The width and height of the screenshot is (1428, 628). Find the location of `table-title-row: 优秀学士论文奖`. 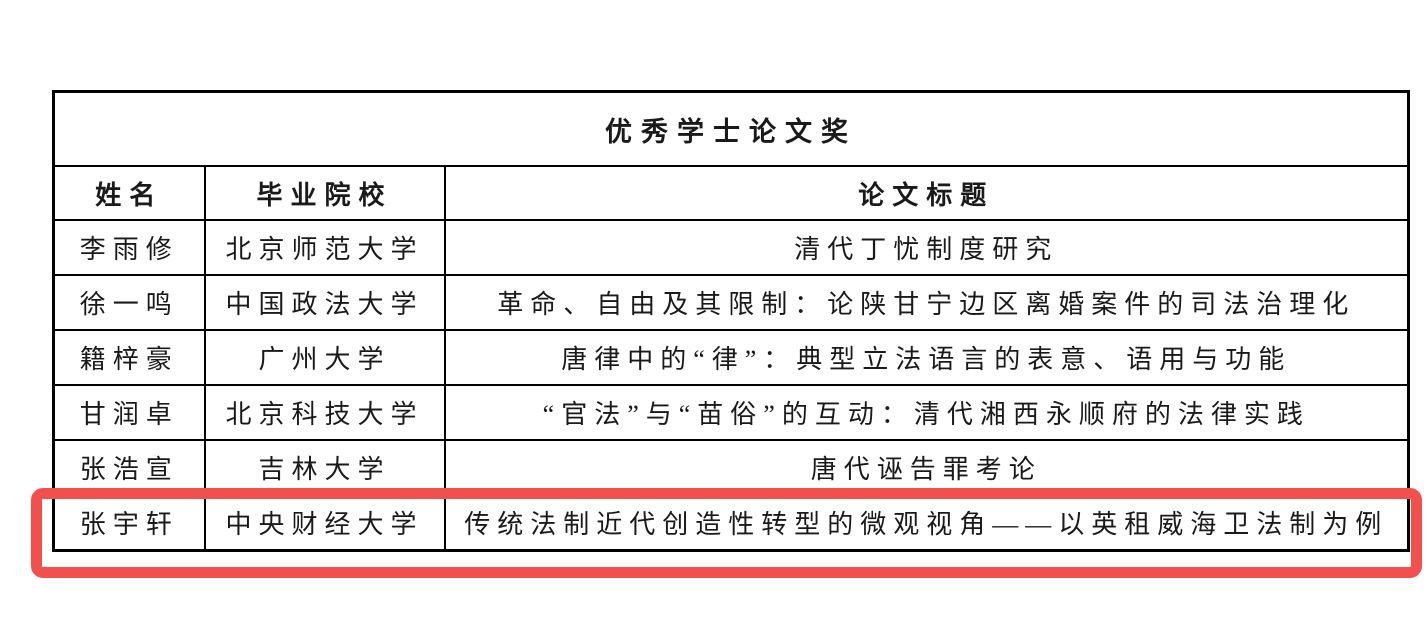

table-title-row: 优秀学士论文奖 is located at coordinates (731, 128).